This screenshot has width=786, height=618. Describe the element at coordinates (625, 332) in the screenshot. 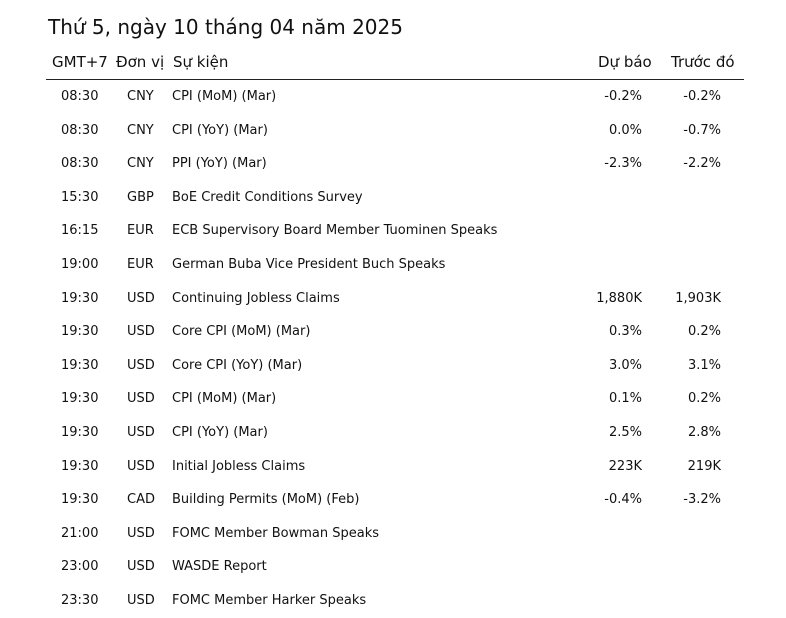

I see `cell-forecast: 0.3%` at that location.